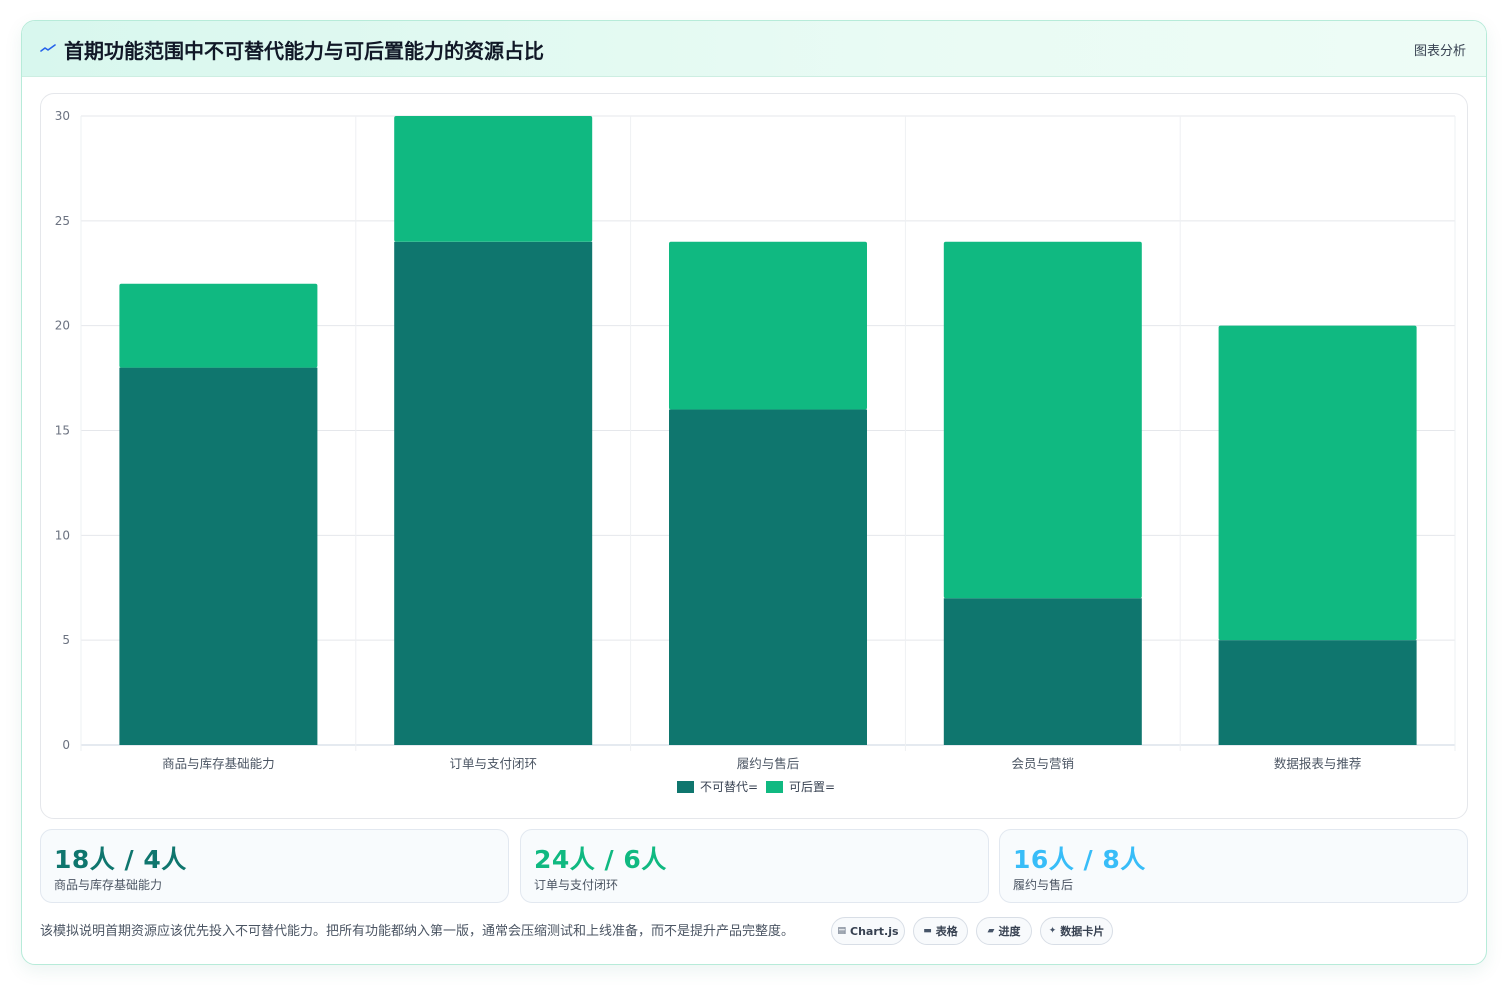 The height and width of the screenshot is (985, 1507). Describe the element at coordinates (927, 931) in the screenshot. I see `table-icon: ▬` at that location.